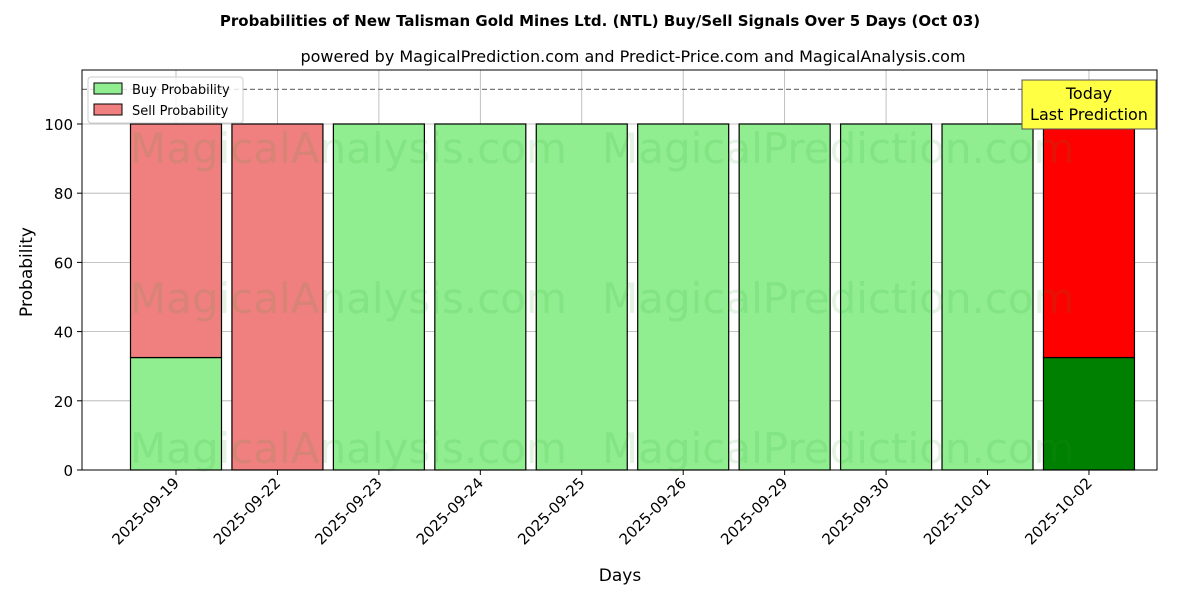 The image size is (1200, 604). I want to click on x-tick-label: 2025-09-22, so click(247, 511).